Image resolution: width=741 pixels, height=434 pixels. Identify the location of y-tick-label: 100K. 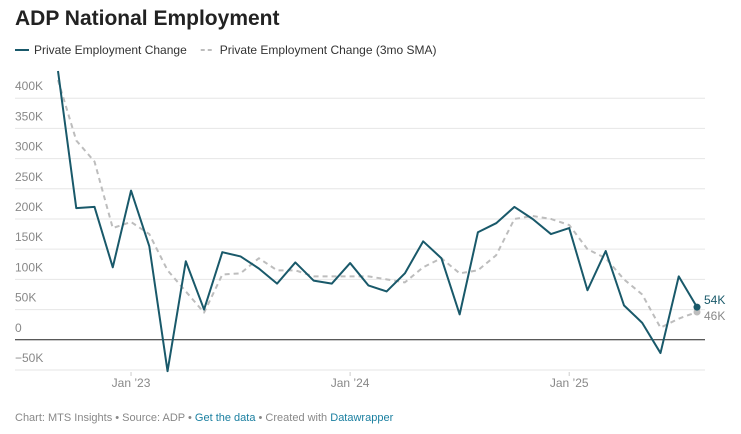
(29, 267).